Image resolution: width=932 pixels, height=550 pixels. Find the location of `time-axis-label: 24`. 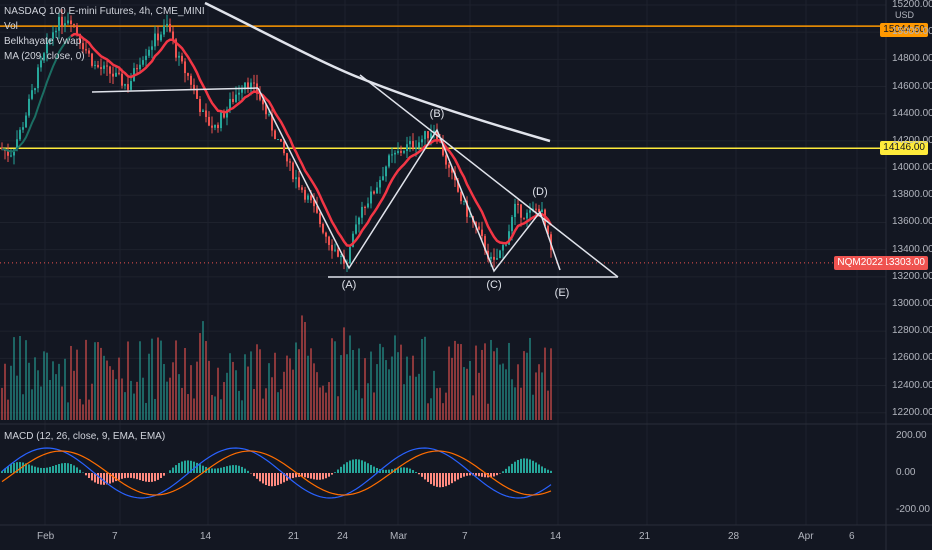

time-axis-label: 24 is located at coordinates (343, 536).